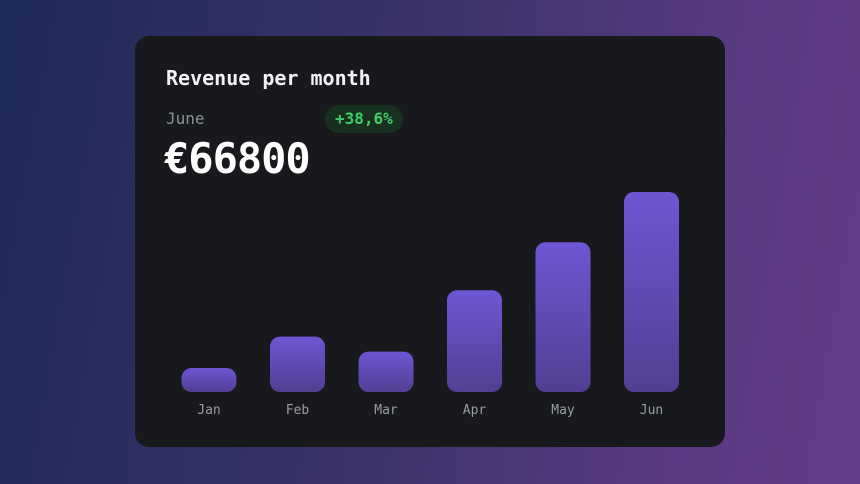  What do you see at coordinates (563, 410) in the screenshot?
I see `x-tick-may: May` at bounding box center [563, 410].